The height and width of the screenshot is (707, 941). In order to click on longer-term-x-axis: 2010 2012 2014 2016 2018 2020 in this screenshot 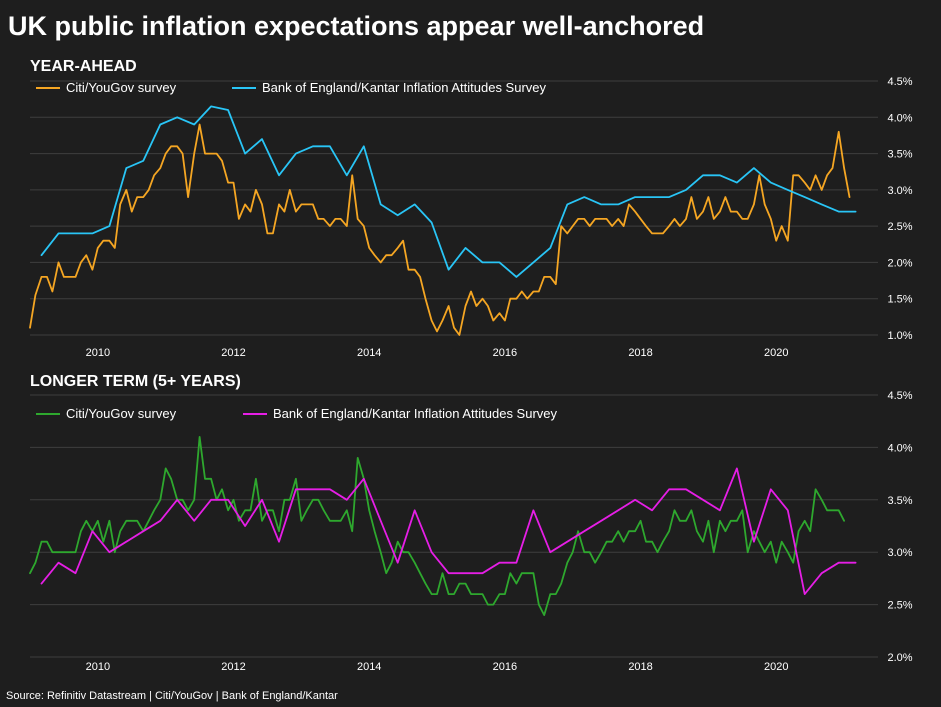, I will do `click(437, 667)`.